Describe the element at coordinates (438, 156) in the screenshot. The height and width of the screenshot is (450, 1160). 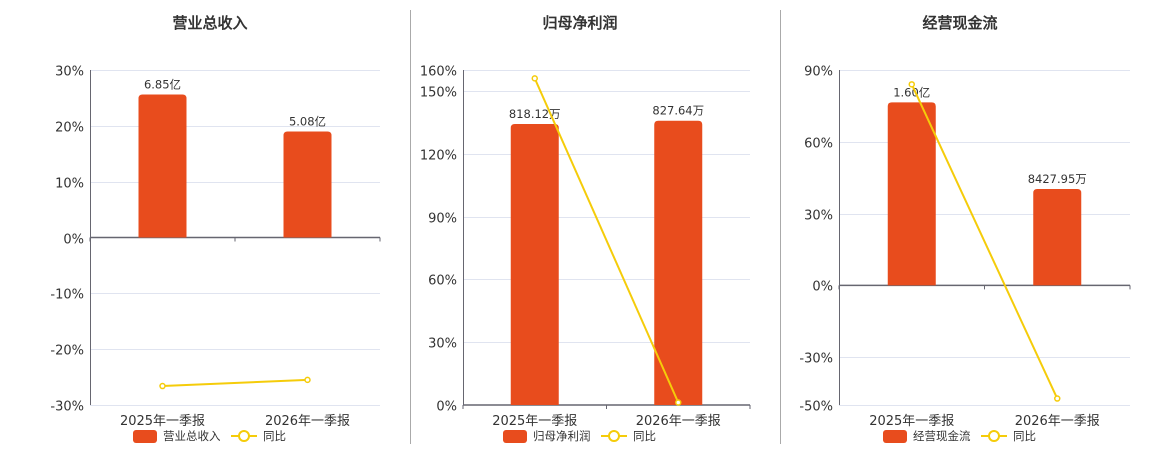
I see `y-tick-label: 120%` at that location.